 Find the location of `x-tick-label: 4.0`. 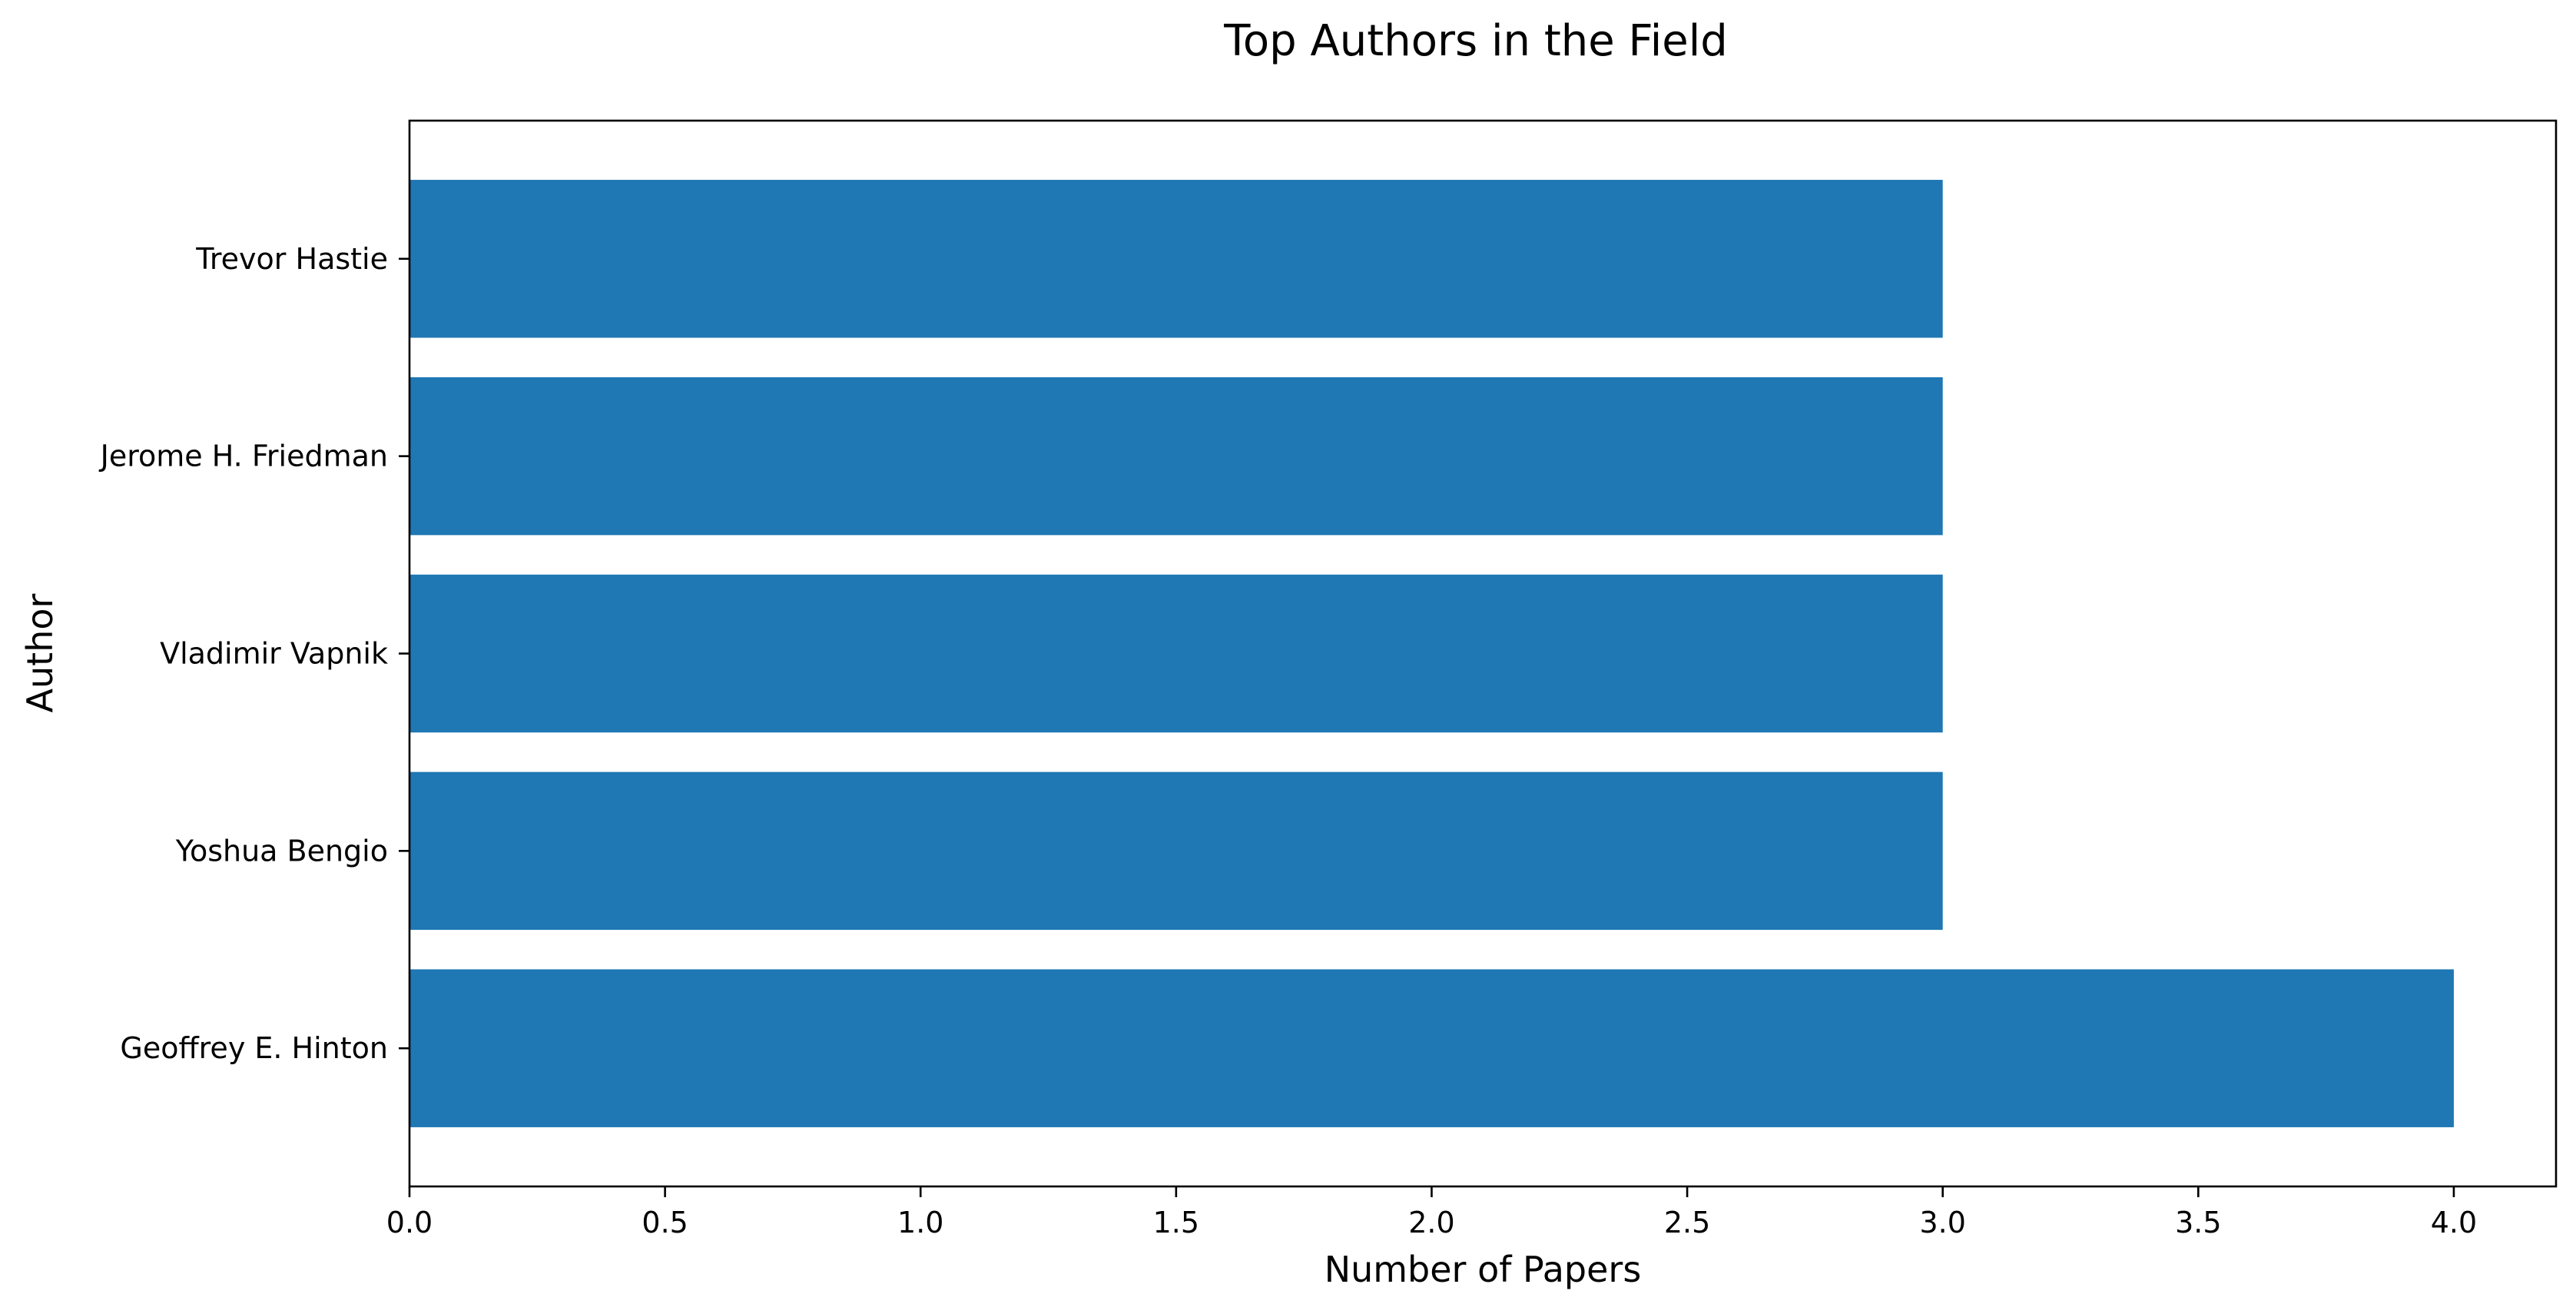

x-tick-label: 4.0 is located at coordinates (2454, 1222).